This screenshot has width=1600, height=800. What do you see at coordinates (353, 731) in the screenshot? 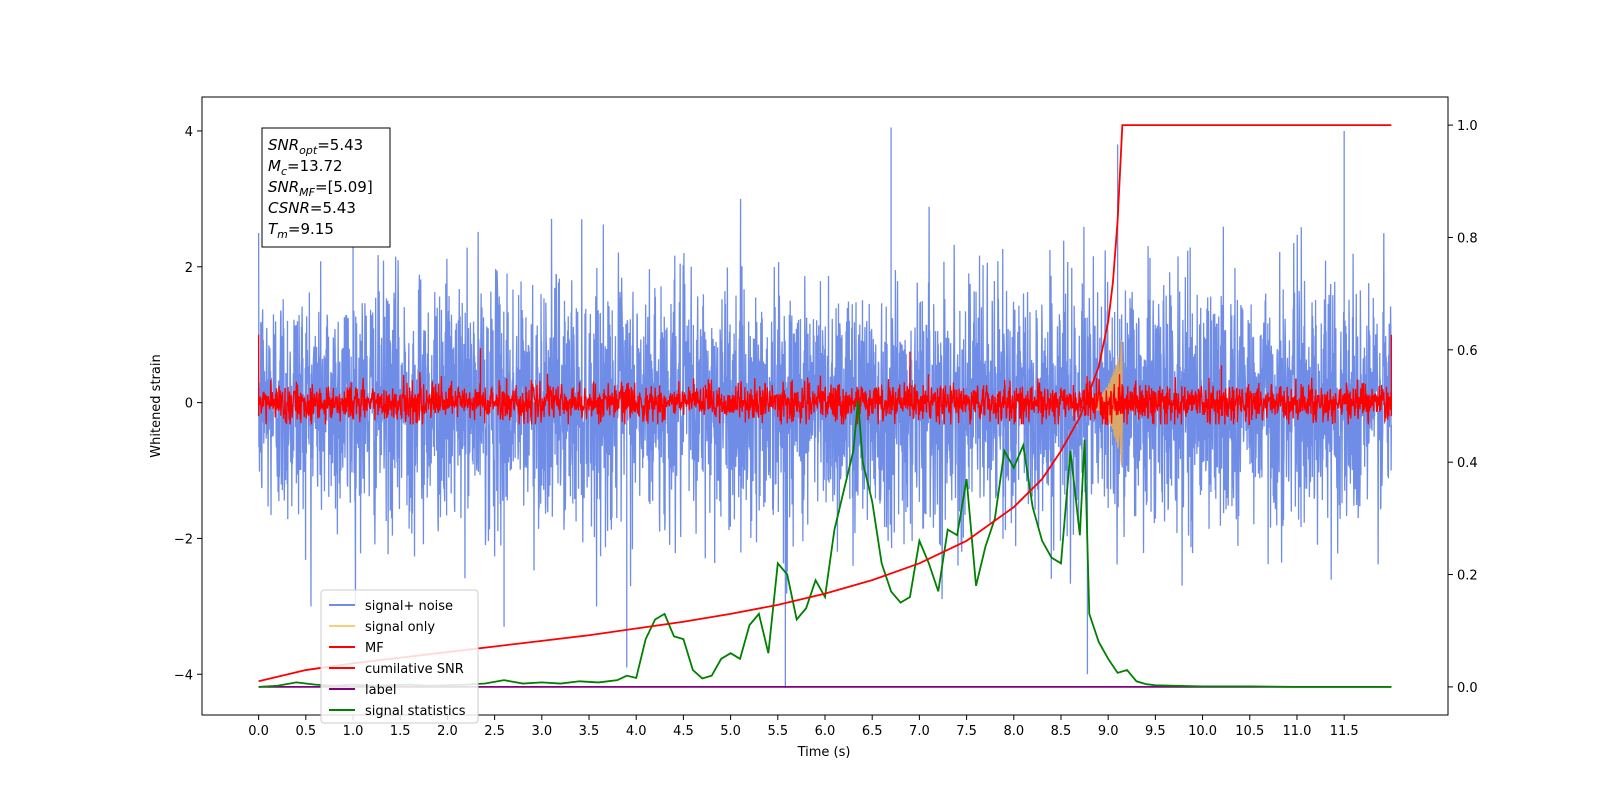
I see `x-tick-label: 1.0` at bounding box center [353, 731].